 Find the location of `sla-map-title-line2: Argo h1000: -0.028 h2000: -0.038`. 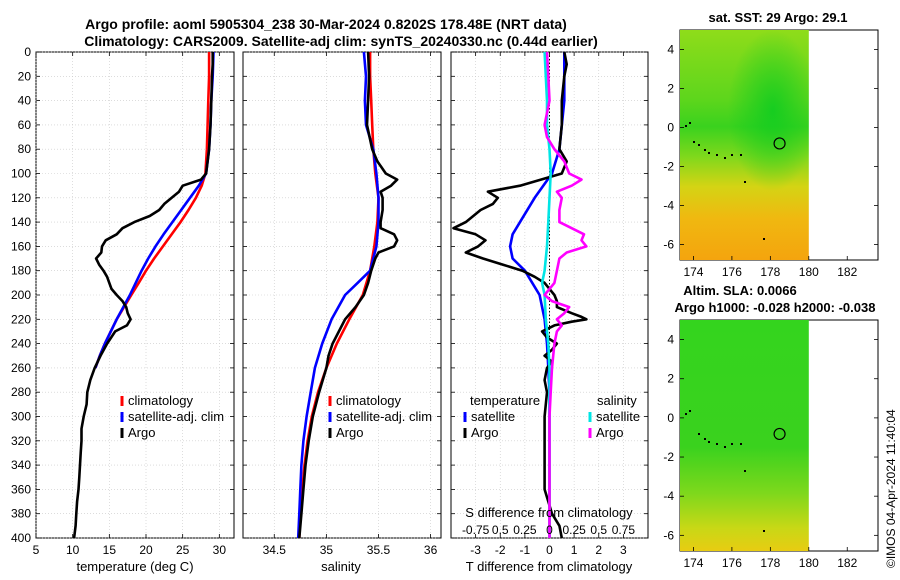

sla-map-title-line2: Argo h1000: -0.028 h2000: -0.038 is located at coordinates (775, 307).